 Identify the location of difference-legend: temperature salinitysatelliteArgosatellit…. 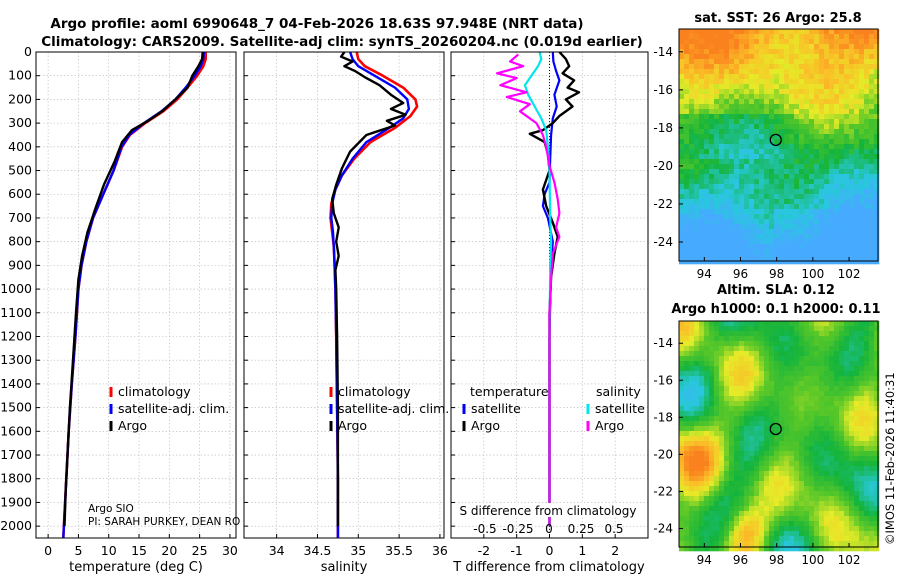
(553, 408).